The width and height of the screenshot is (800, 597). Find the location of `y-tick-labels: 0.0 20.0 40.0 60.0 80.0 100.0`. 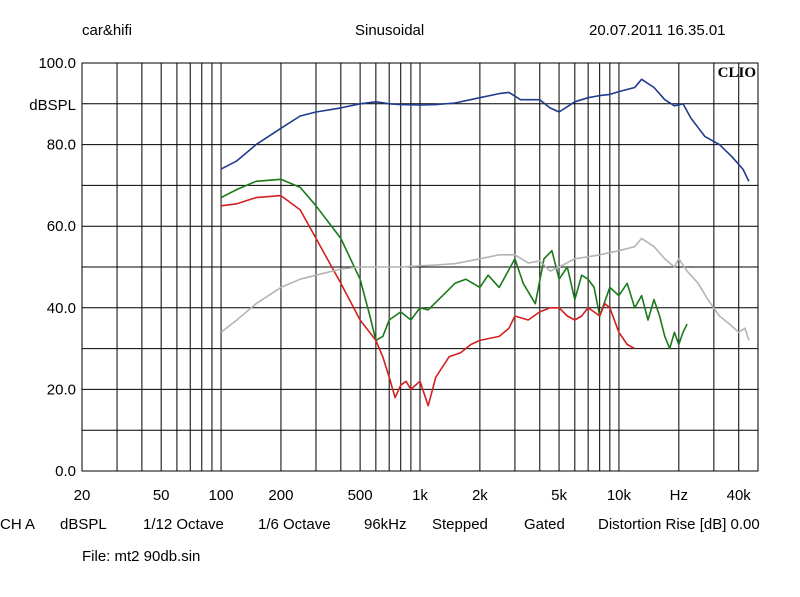

y-tick-labels: 0.0 20.0 40.0 60.0 80.0 100.0 is located at coordinates (57, 267).